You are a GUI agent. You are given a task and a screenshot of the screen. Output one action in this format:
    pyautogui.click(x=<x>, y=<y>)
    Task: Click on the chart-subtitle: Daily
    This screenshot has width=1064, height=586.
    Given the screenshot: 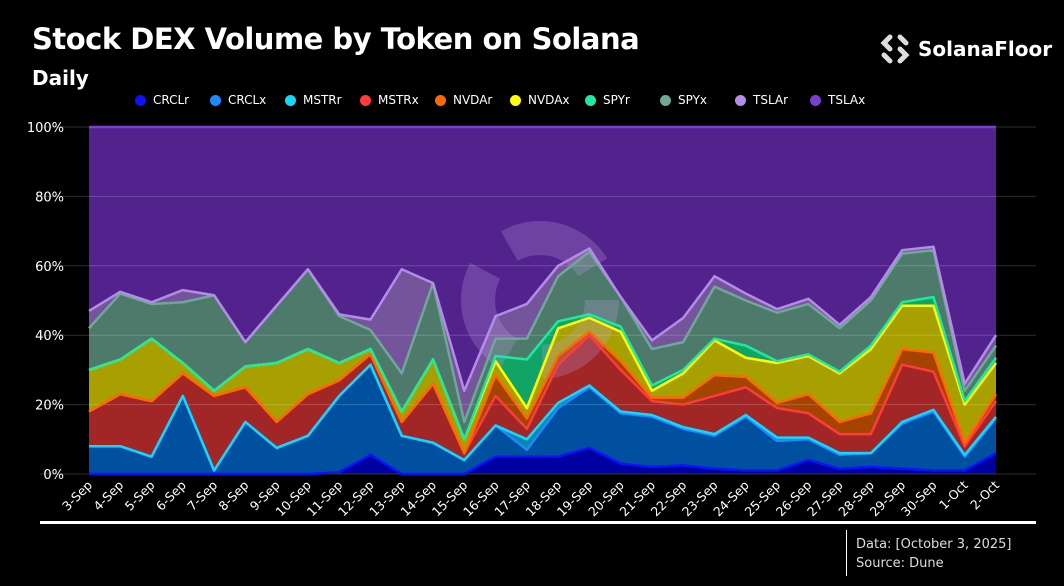 What is the action you would take?
    pyautogui.click(x=60, y=78)
    